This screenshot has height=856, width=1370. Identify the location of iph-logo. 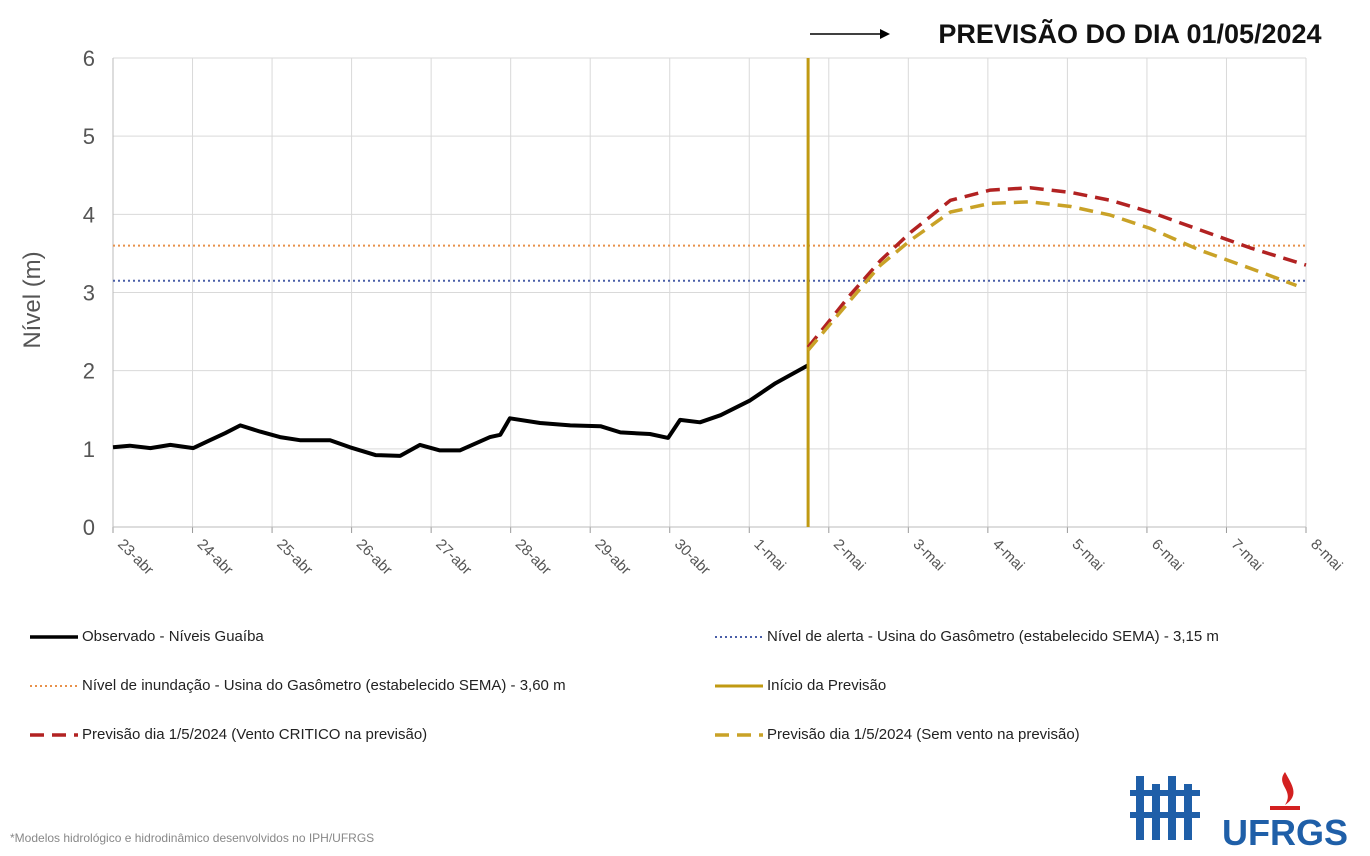
(1165, 808).